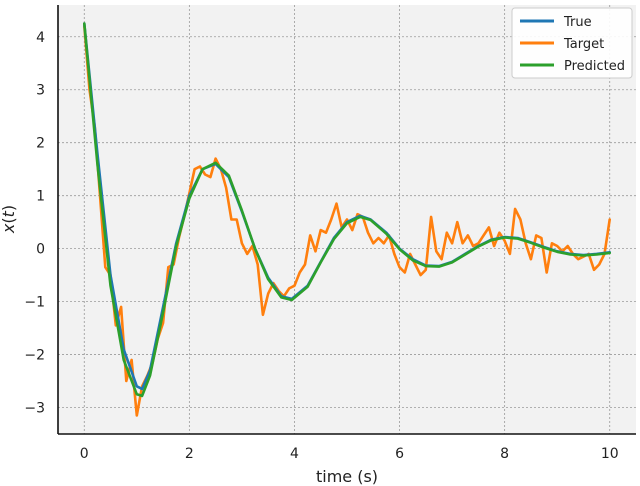 This screenshot has width=640, height=486. What do you see at coordinates (40, 38) in the screenshot?
I see `y-tick-label: 4` at bounding box center [40, 38].